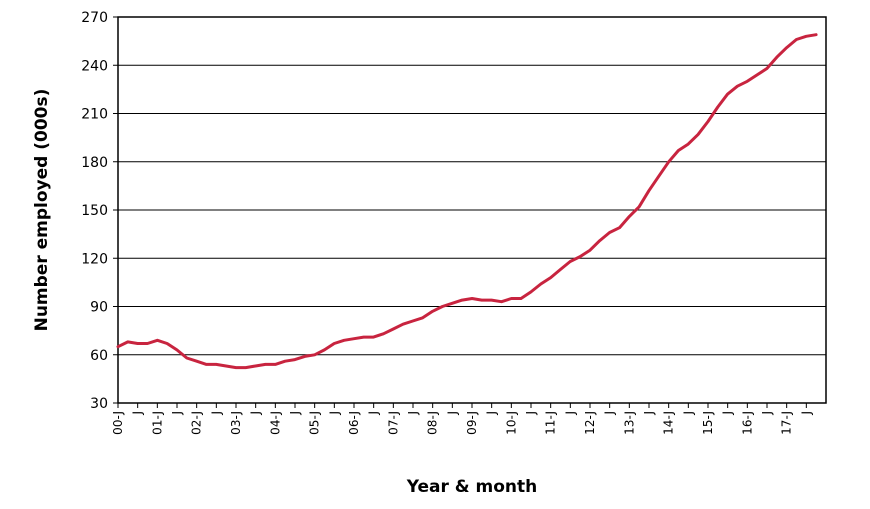  What do you see at coordinates (708, 423) in the screenshot?
I see `x-tick-label: 15-J` at bounding box center [708, 423].